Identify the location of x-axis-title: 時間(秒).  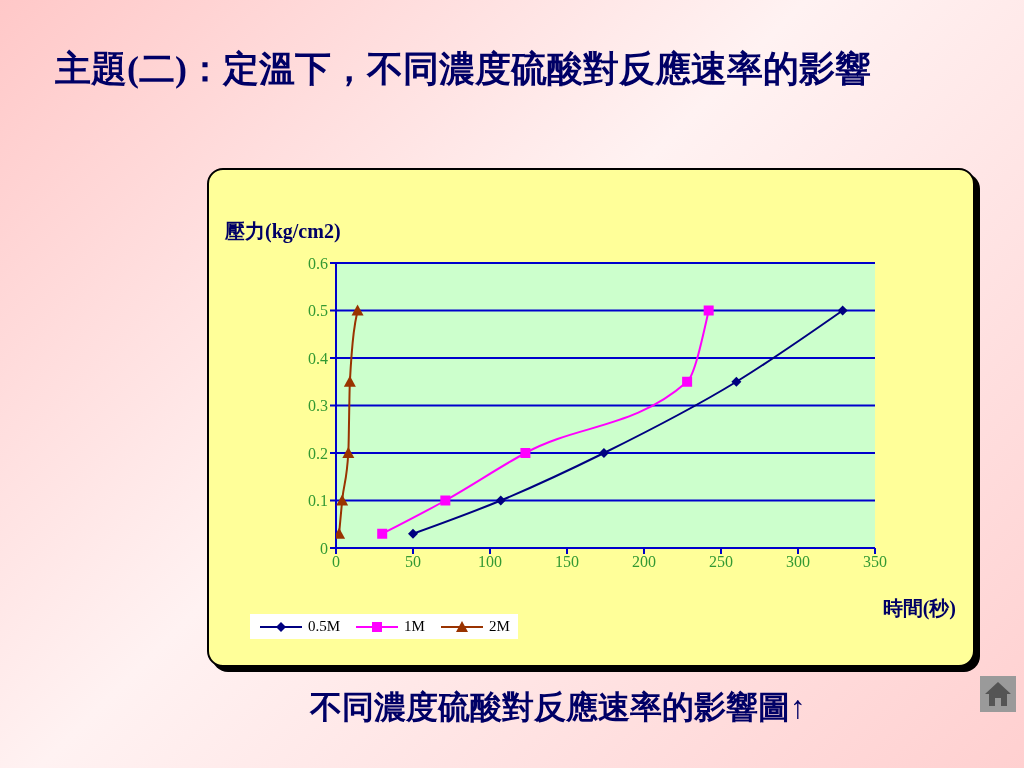
(919, 609).